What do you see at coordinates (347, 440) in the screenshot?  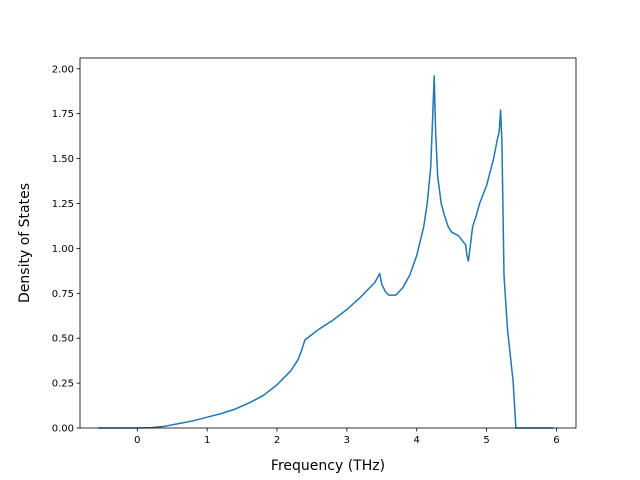 I see `x-tick-label: 3` at bounding box center [347, 440].